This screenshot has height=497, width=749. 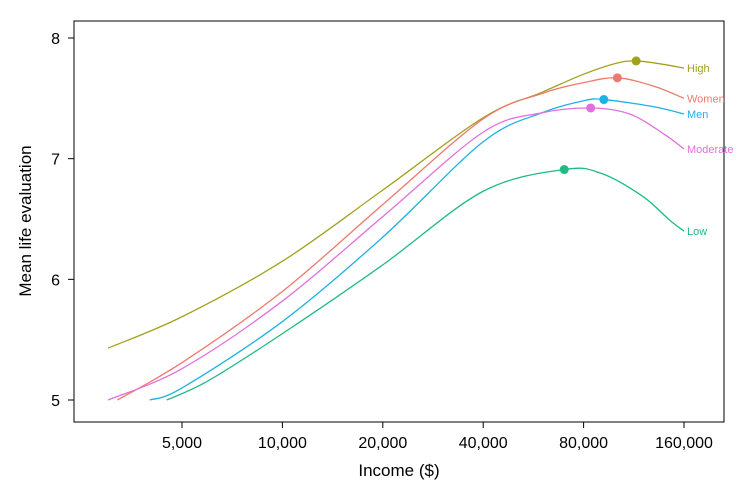 I want to click on y-tick-label: 5, so click(x=55, y=401).